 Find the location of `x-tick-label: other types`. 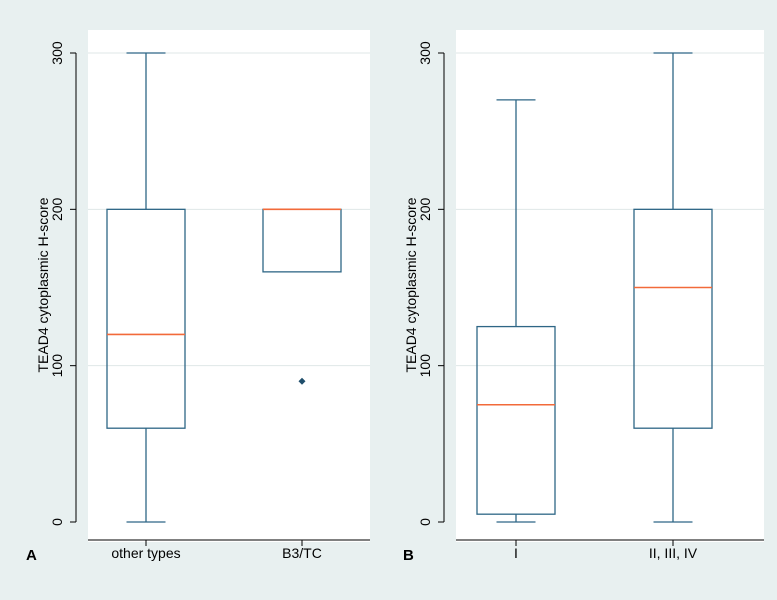

x-tick-label: other types is located at coordinates (145, 553).